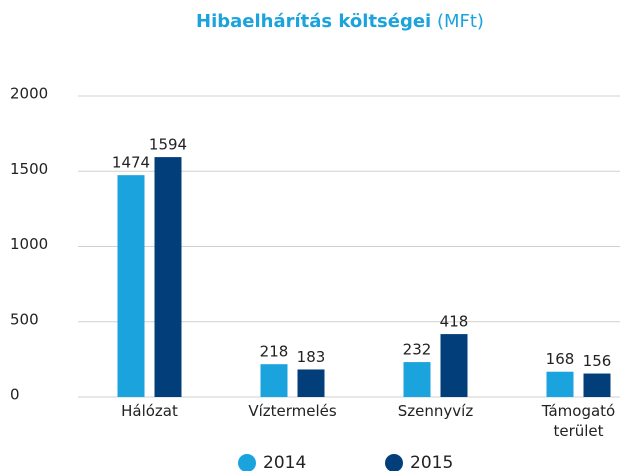 This screenshot has height=471, width=637. I want to click on value-label: 156, so click(597, 361).